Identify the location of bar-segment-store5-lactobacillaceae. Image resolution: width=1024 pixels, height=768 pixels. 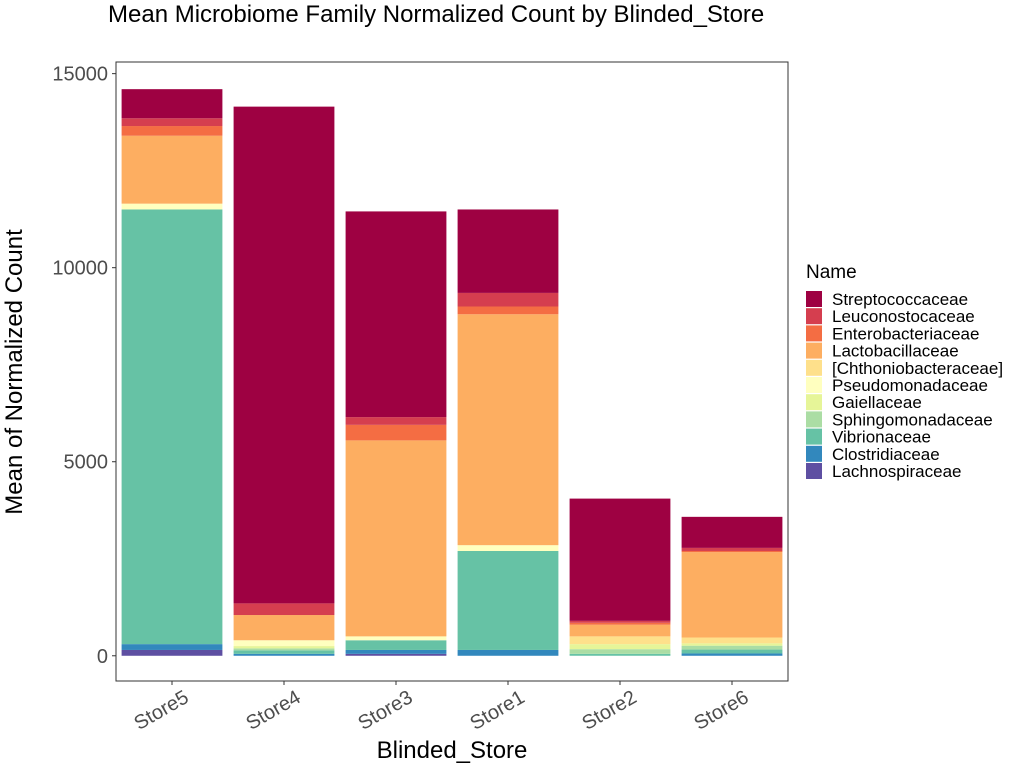
(172, 169).